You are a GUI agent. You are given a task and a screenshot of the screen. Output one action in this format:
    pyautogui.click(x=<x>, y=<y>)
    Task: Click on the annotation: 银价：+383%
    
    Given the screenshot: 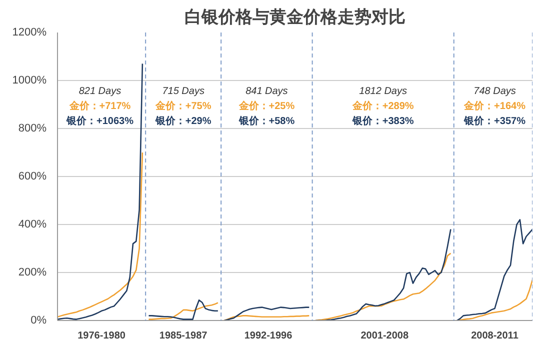 What is the action you would take?
    pyautogui.click(x=382, y=120)
    